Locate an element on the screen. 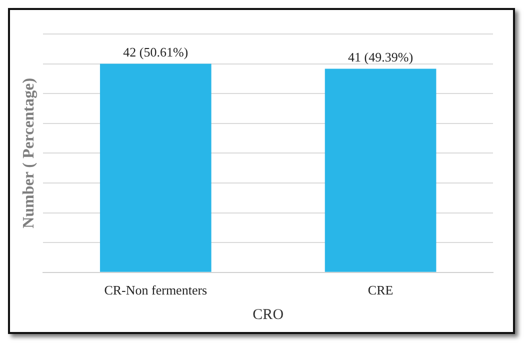  data-label: 42 (50.61%) is located at coordinates (155, 52).